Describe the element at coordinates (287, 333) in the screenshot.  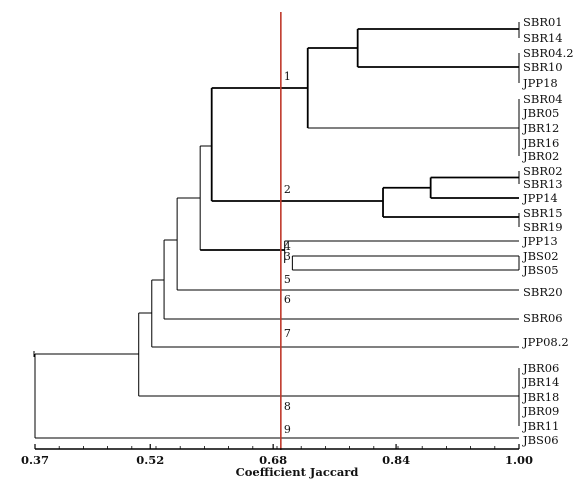
I see `cluster-label: 7` at that location.